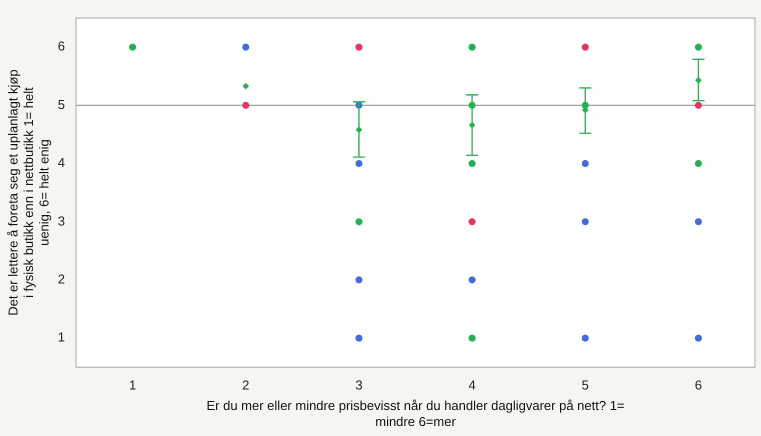 This screenshot has width=761, height=436. Describe the element at coordinates (62, 337) in the screenshot. I see `y-tick-label: 1` at that location.